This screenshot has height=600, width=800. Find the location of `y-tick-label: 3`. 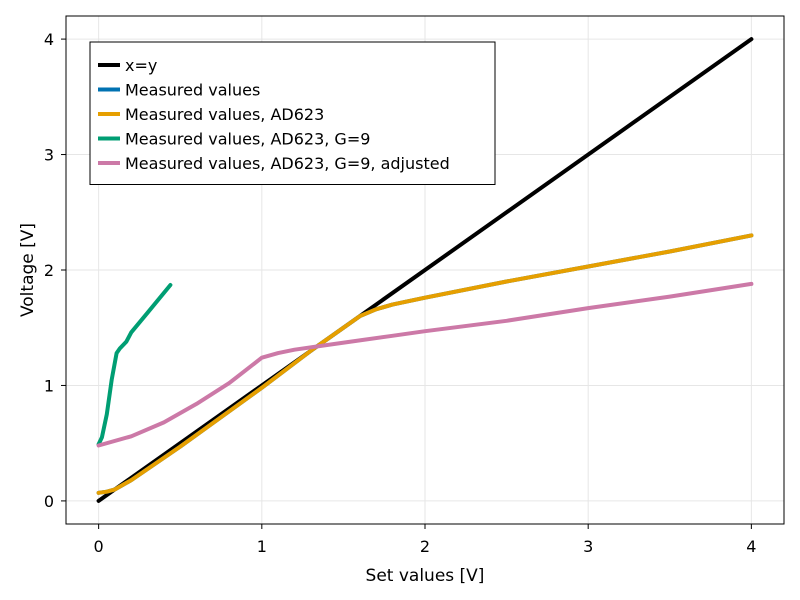

y-tick-label: 3 is located at coordinates (49, 155).